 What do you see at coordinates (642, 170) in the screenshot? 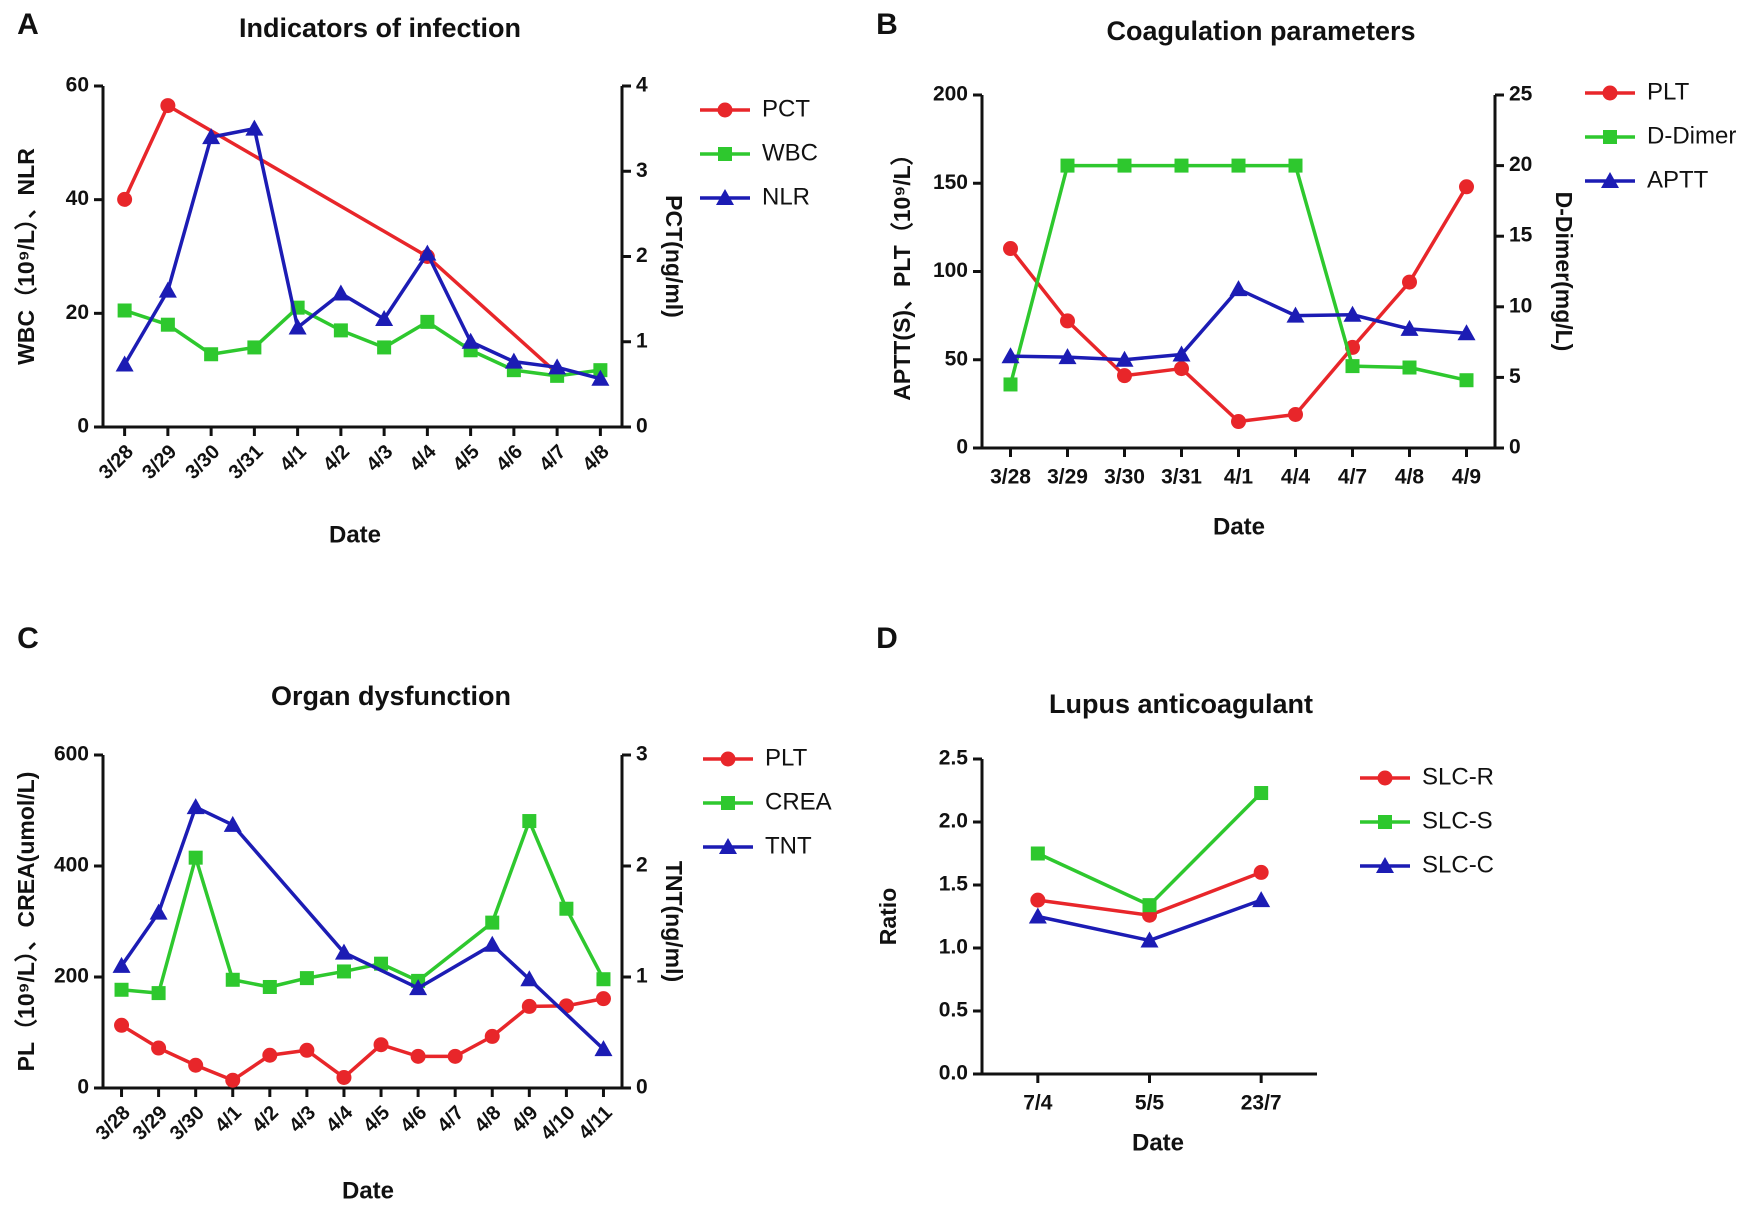
I see `y2-tick-label: 3` at bounding box center [642, 170].